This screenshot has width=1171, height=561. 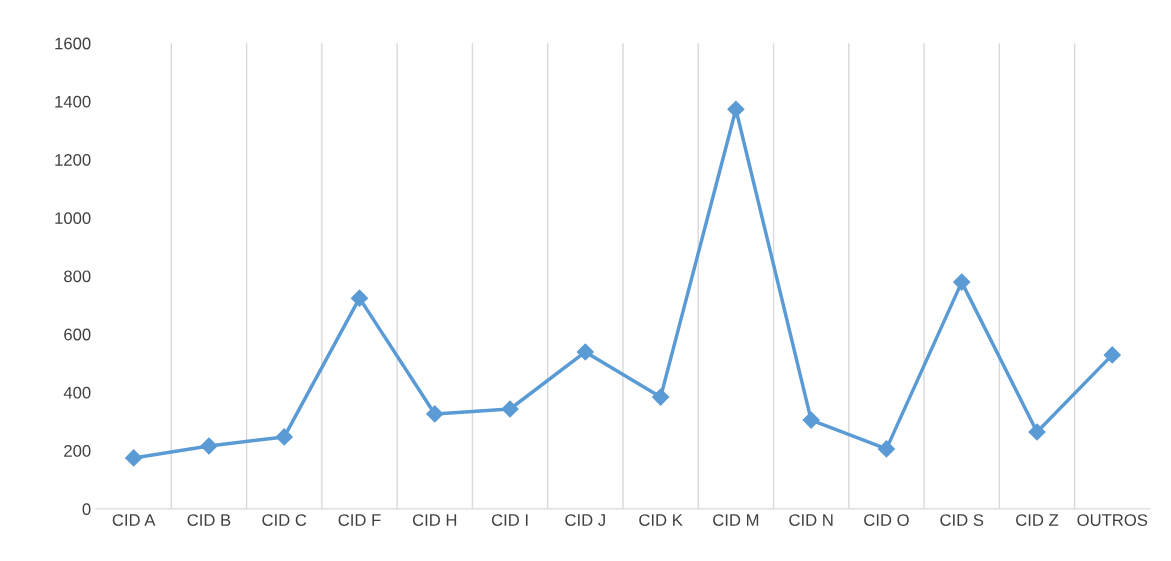 What do you see at coordinates (73, 101) in the screenshot?
I see `y-tick-label: 1400` at bounding box center [73, 101].